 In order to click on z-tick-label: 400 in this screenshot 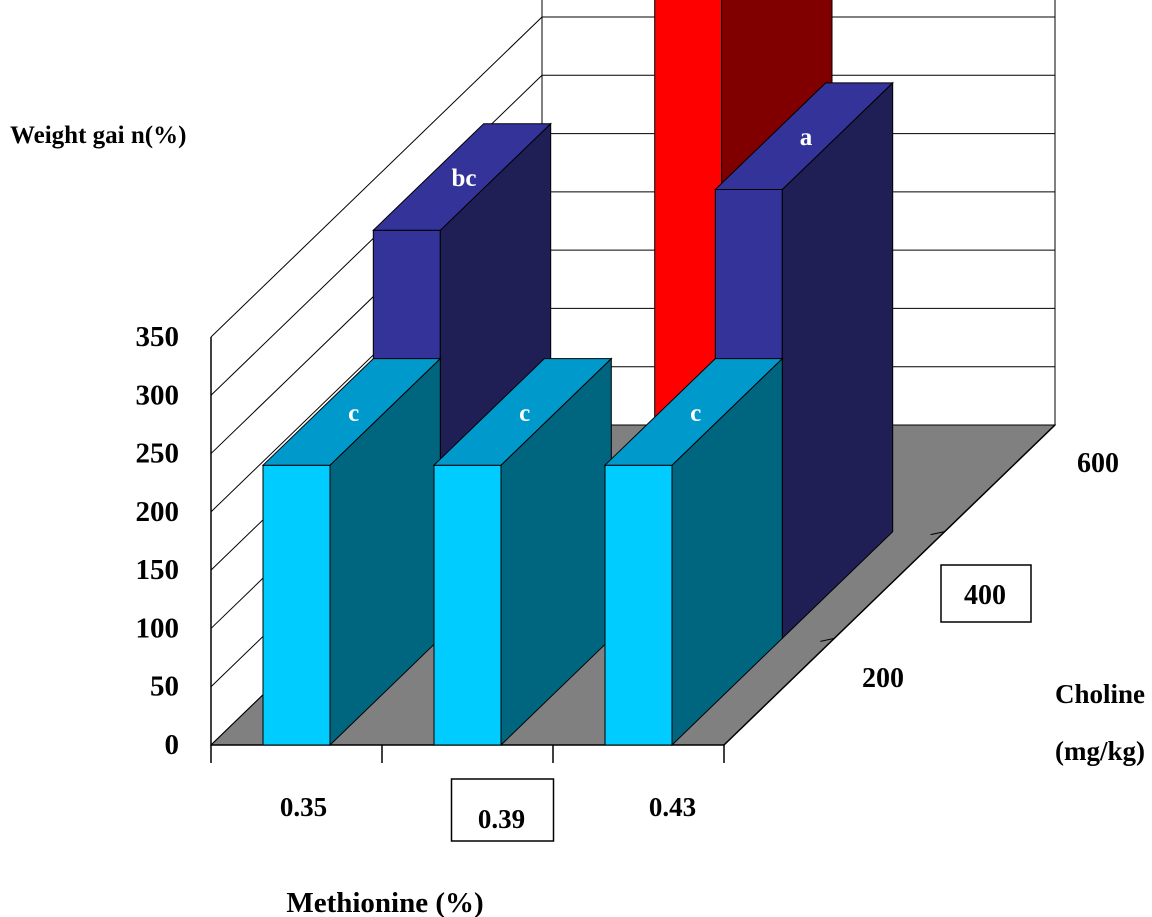, I will do `click(985, 595)`.